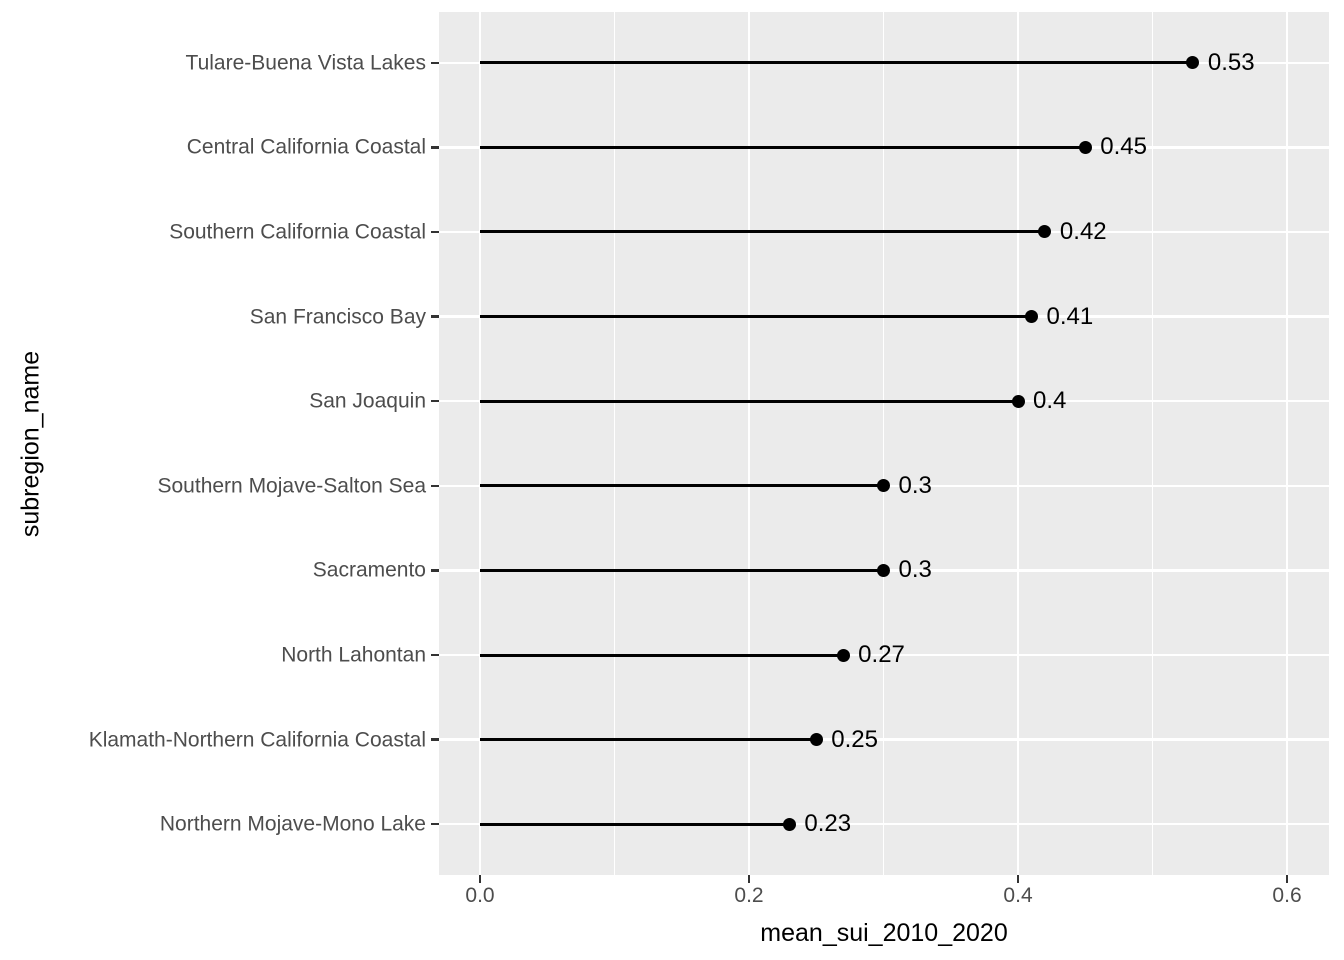  I want to click on y-axis-title: subregion_name, so click(30, 443).